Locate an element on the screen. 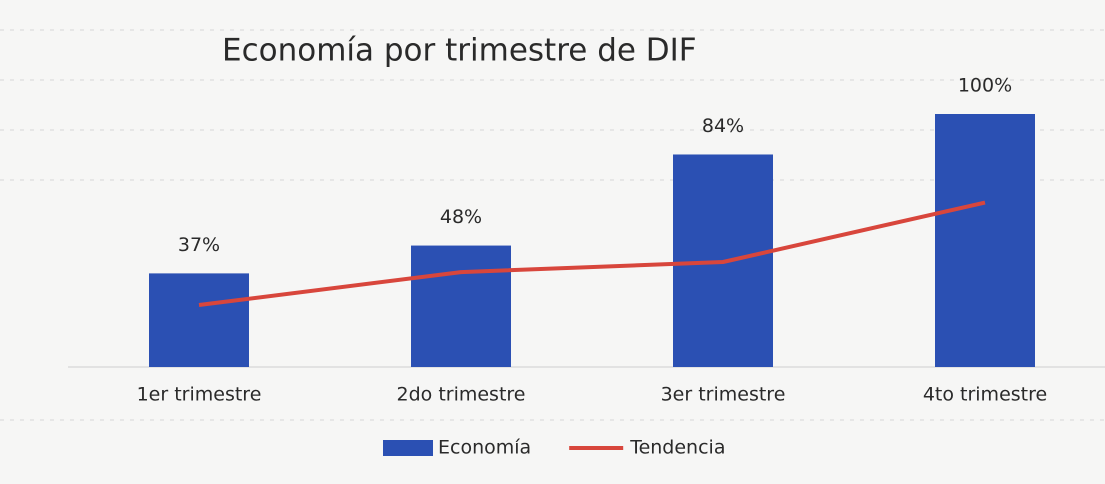 The height and width of the screenshot is (484, 1105). x-tick-label: 3er trimestre is located at coordinates (723, 395).